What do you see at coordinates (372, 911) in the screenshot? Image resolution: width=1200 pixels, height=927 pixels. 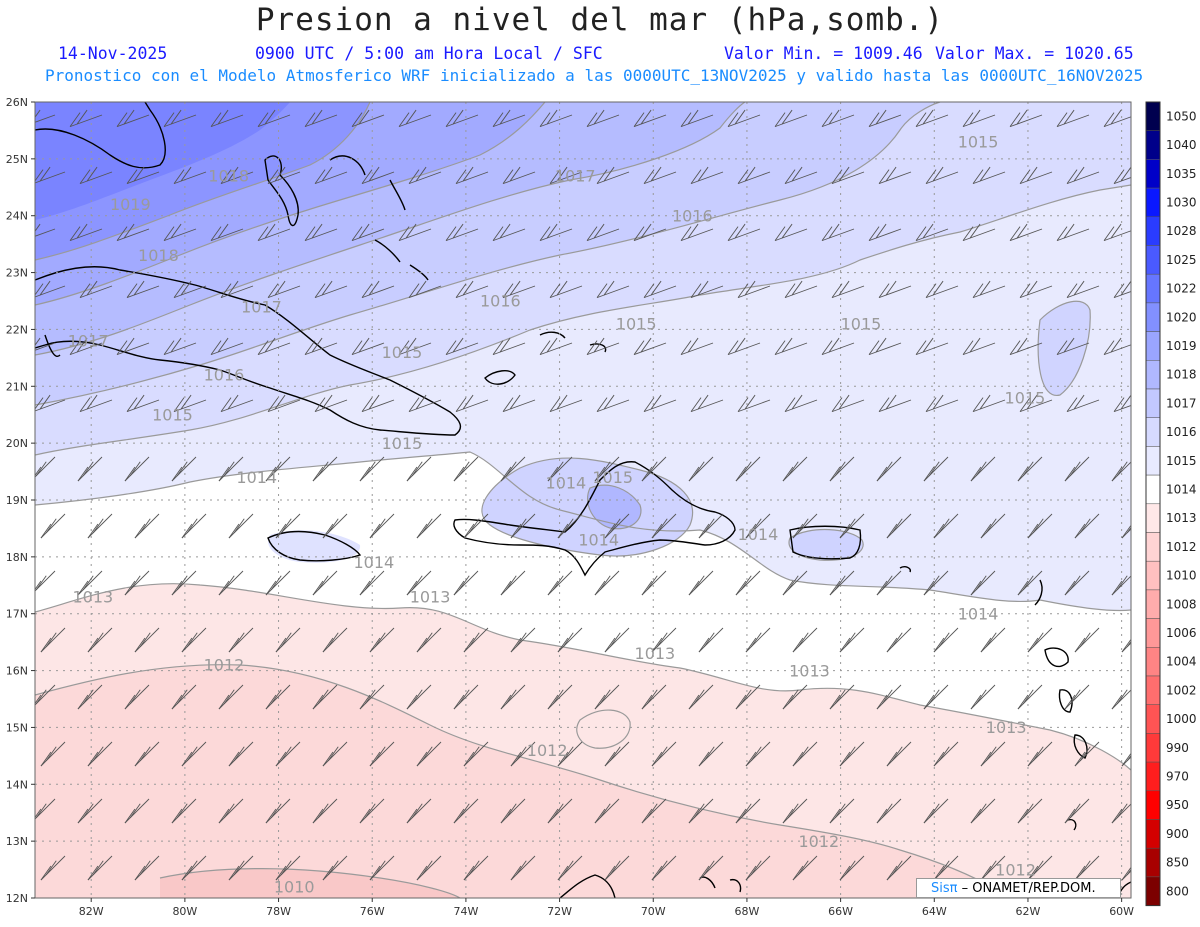 I see `lon-label: 76W` at bounding box center [372, 911].